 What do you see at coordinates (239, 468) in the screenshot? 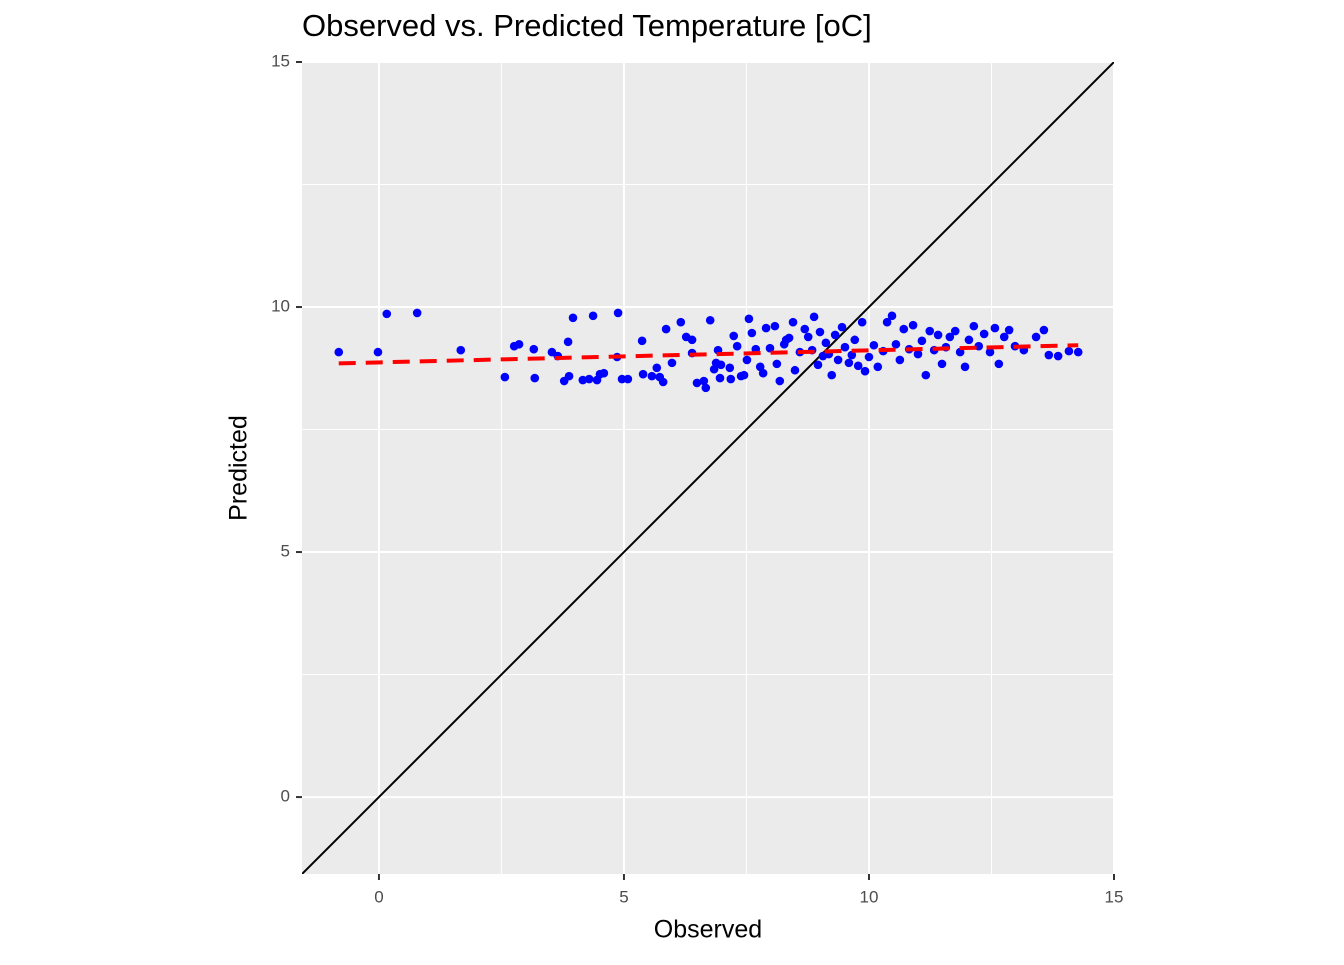
I see `y-axis-title: Predicted` at bounding box center [239, 468].